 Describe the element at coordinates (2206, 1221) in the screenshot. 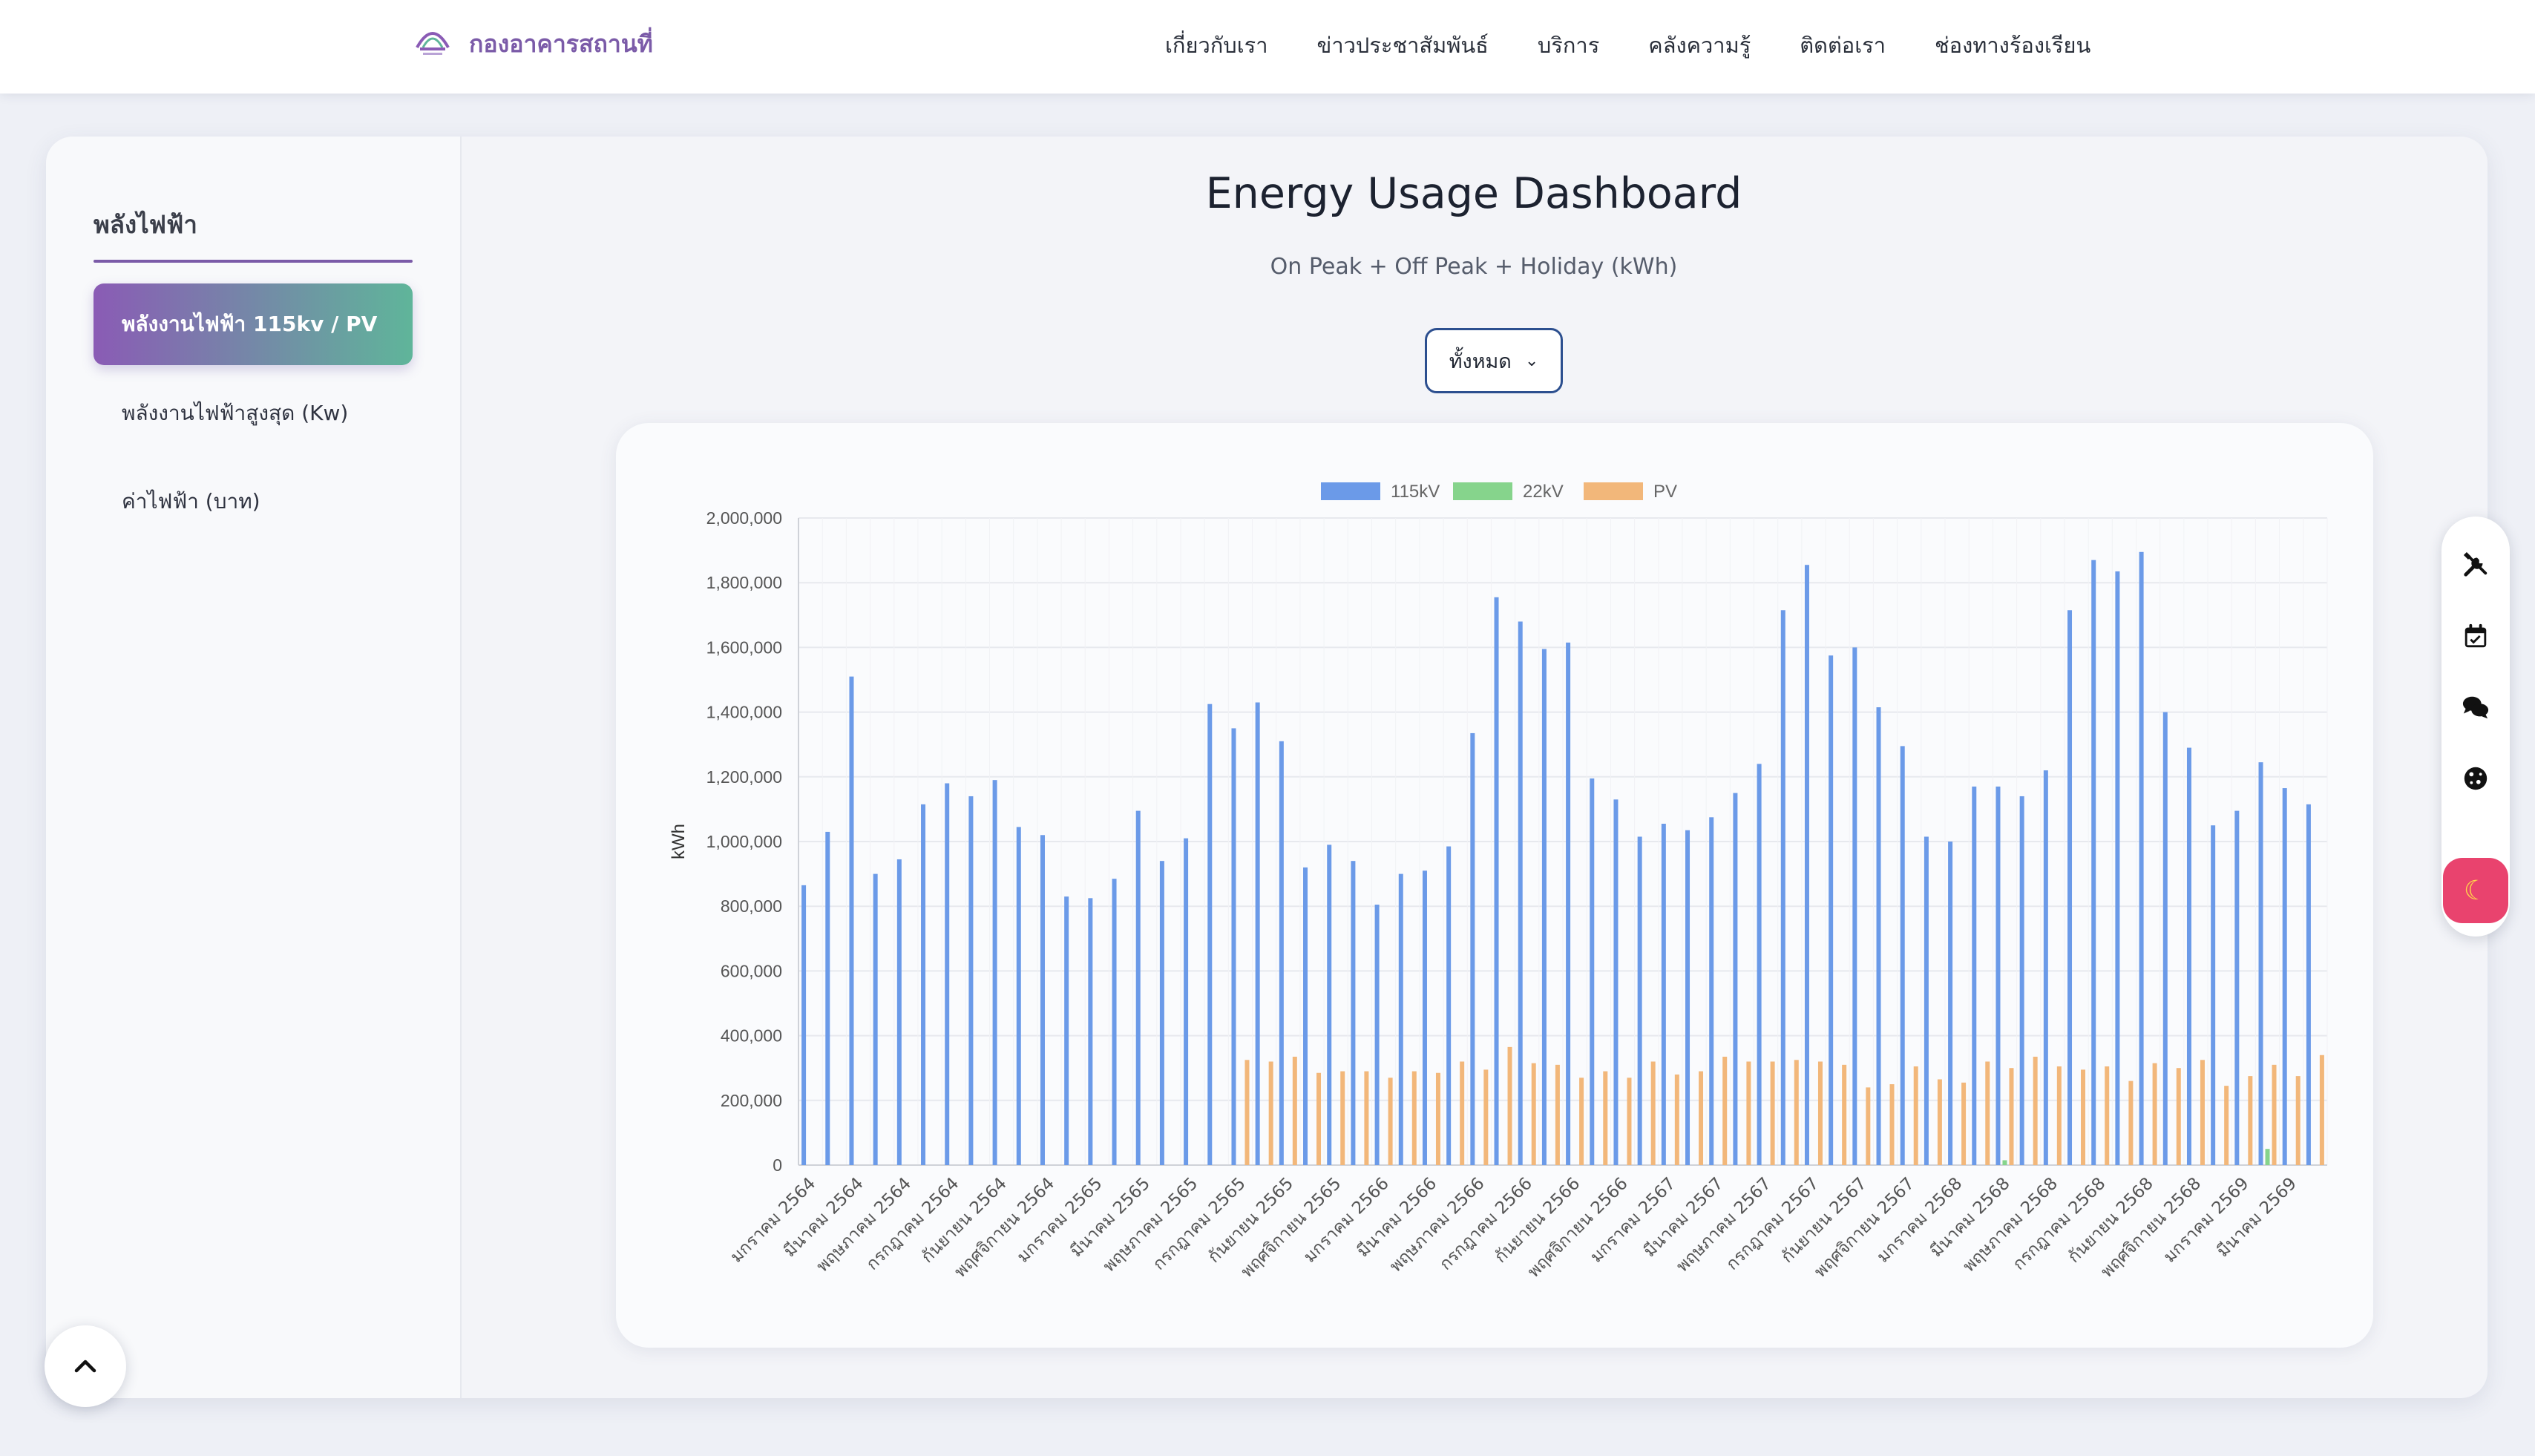

I see `x-tick-label: มกราคม 2569` at that location.